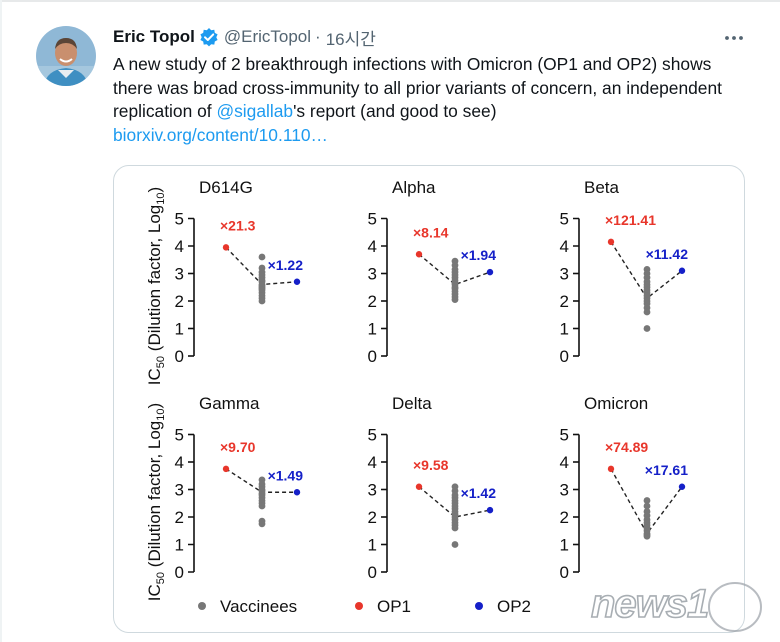 The image size is (780, 642). What do you see at coordinates (226, 187) in the screenshot?
I see `panel-title: D614G` at bounding box center [226, 187].